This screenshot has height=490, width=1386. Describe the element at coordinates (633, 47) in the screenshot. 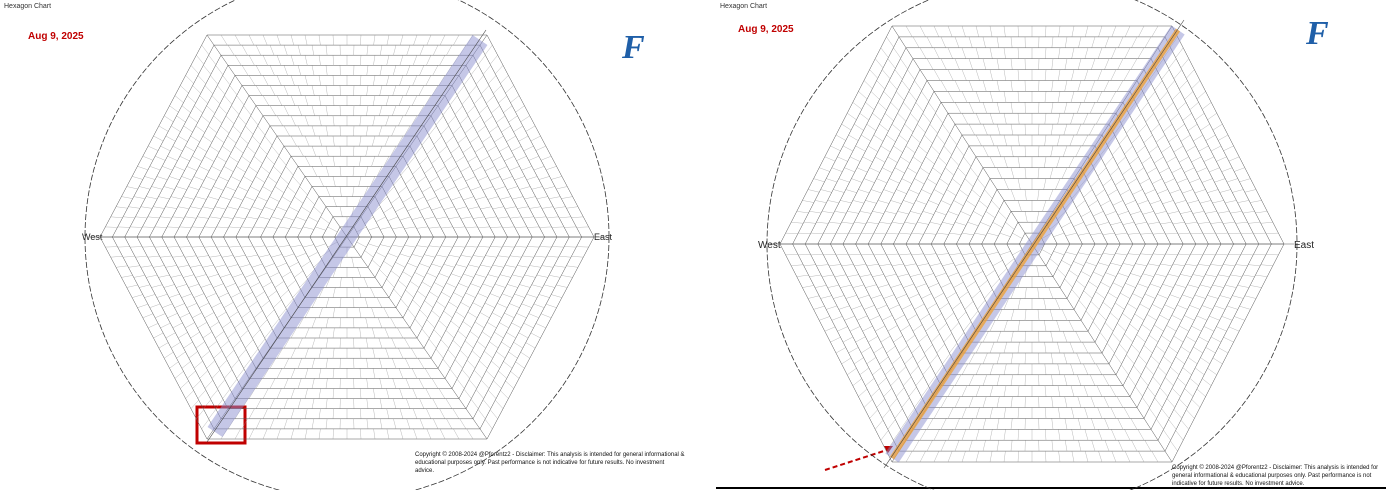

I see `logo: F` at that location.